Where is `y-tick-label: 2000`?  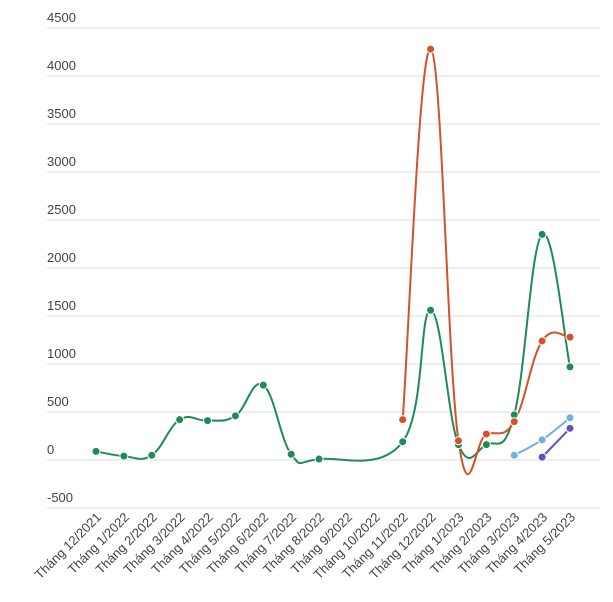 y-tick-label: 2000 is located at coordinates (61, 257).